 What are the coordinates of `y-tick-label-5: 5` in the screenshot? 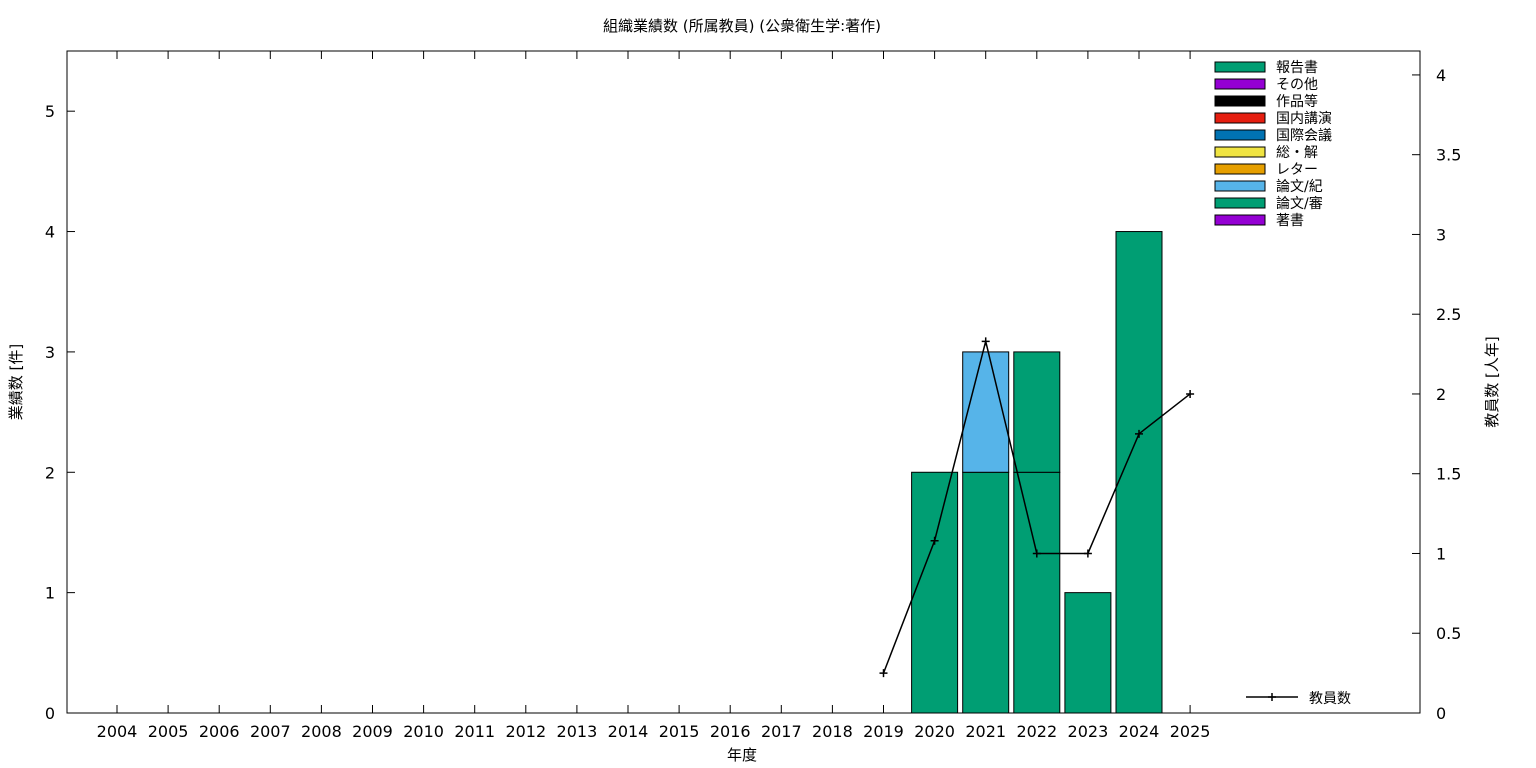 It's located at (50, 111).